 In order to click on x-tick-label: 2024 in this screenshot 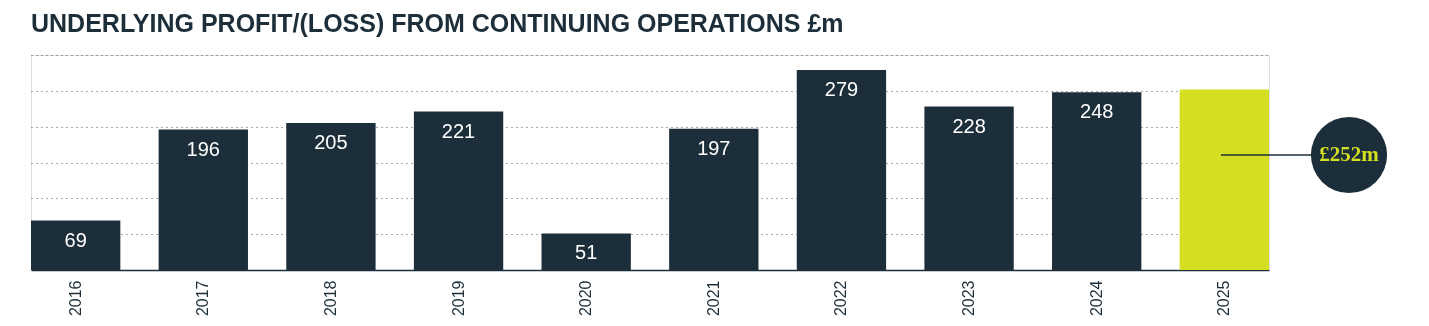, I will do `click(1096, 298)`.